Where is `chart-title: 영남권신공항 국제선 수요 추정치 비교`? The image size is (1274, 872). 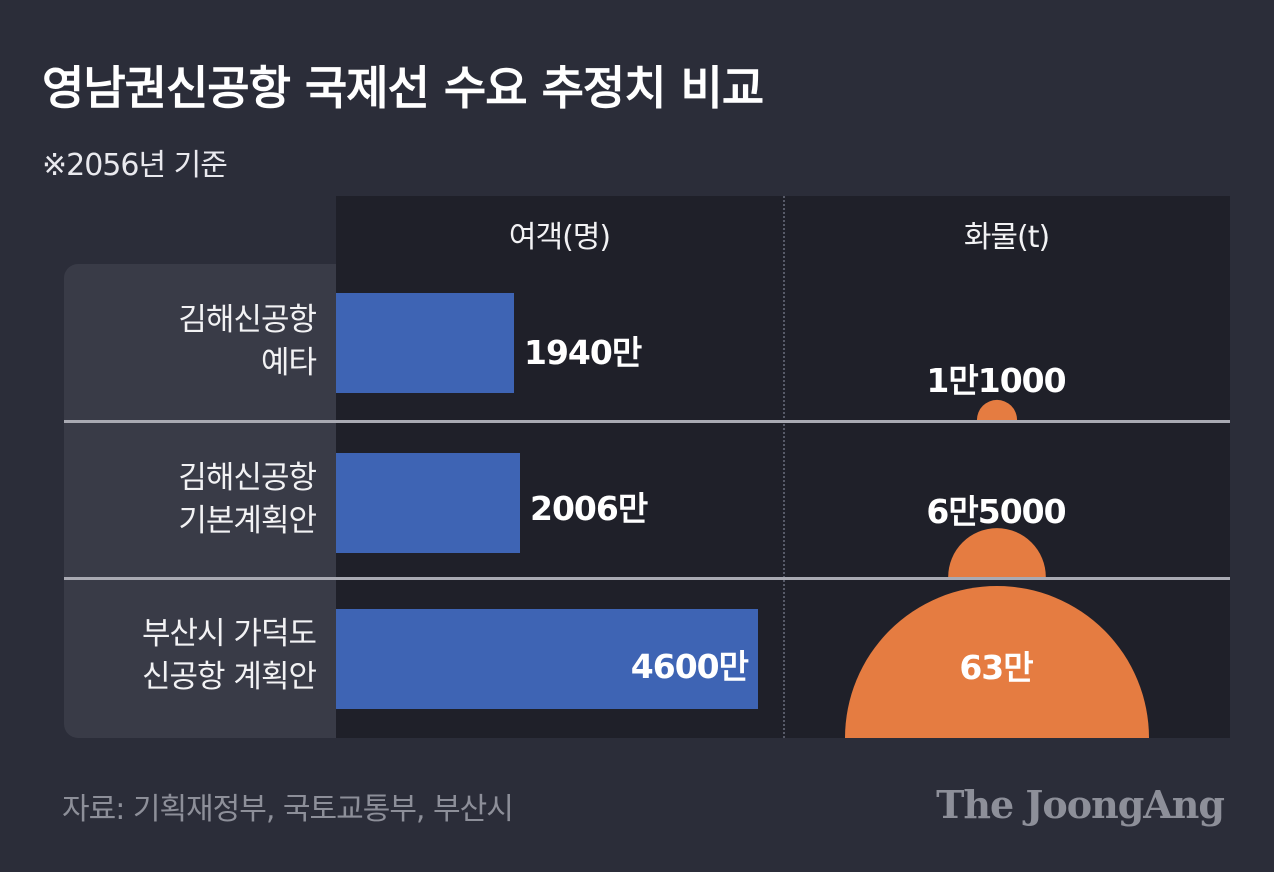 chart-title: 영남권신공항 국제선 수요 추정치 비교 is located at coordinates (403, 88).